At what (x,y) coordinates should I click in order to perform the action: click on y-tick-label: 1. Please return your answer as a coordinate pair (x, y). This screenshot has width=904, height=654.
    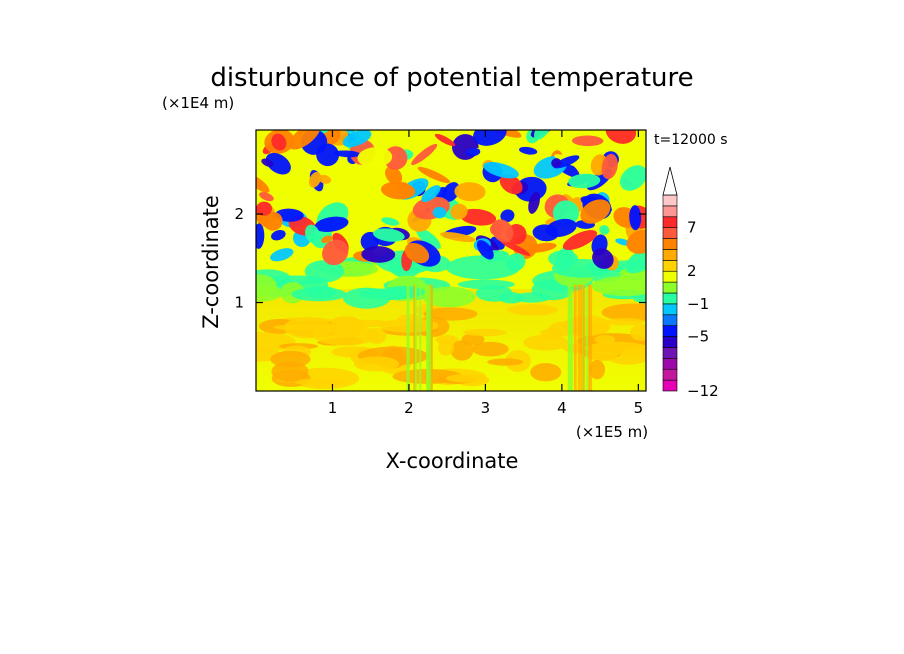
    Looking at the image, I should click on (239, 303).